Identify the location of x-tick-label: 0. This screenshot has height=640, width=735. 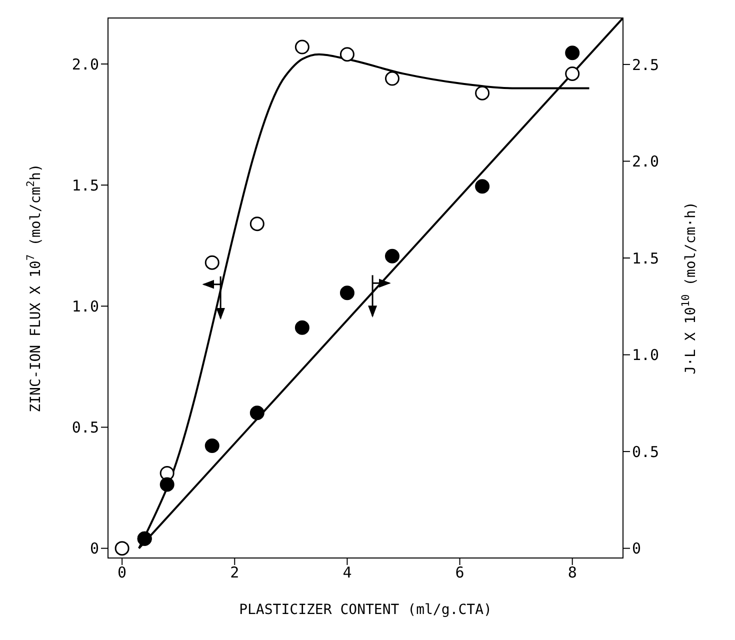
(122, 573).